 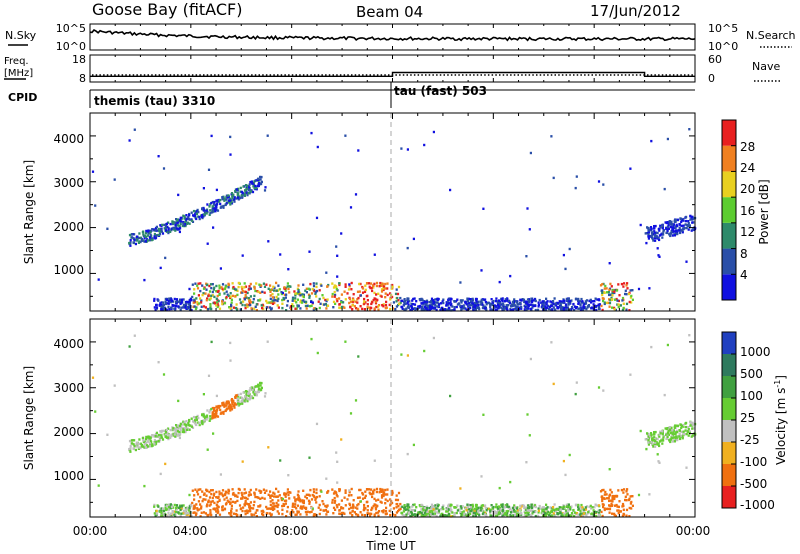 What do you see at coordinates (21, 35) in the screenshot?
I see `nsky-label: N.Sky` at bounding box center [21, 35].